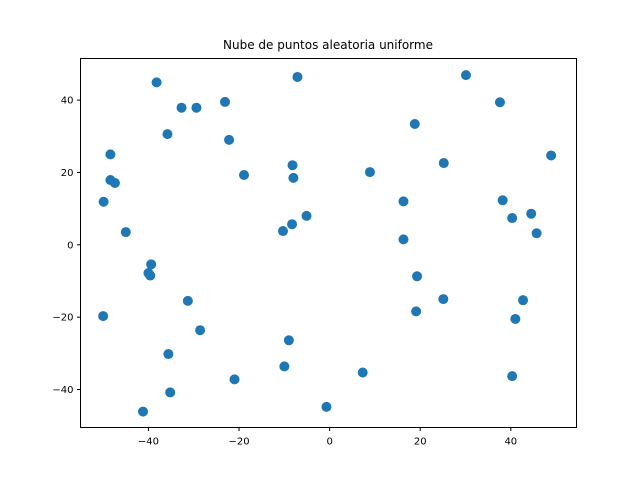 The width and height of the screenshot is (640, 480). Describe the element at coordinates (67, 173) in the screenshot. I see `y-tick-label: 20` at that location.